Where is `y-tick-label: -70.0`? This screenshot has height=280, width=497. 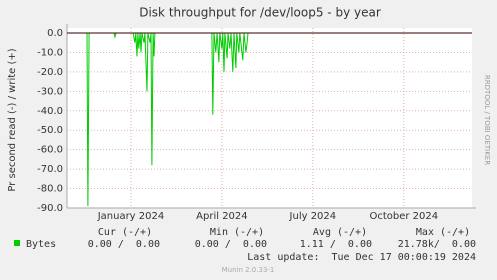 y-tick-label: -70.0 is located at coordinates (50, 169).